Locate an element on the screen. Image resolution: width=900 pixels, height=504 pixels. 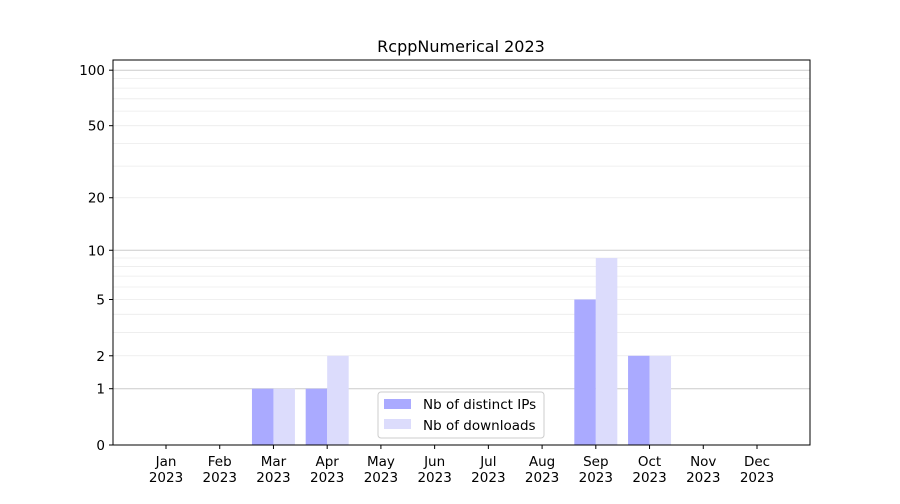
x-tick-label-month: Aug is located at coordinates (542, 462).